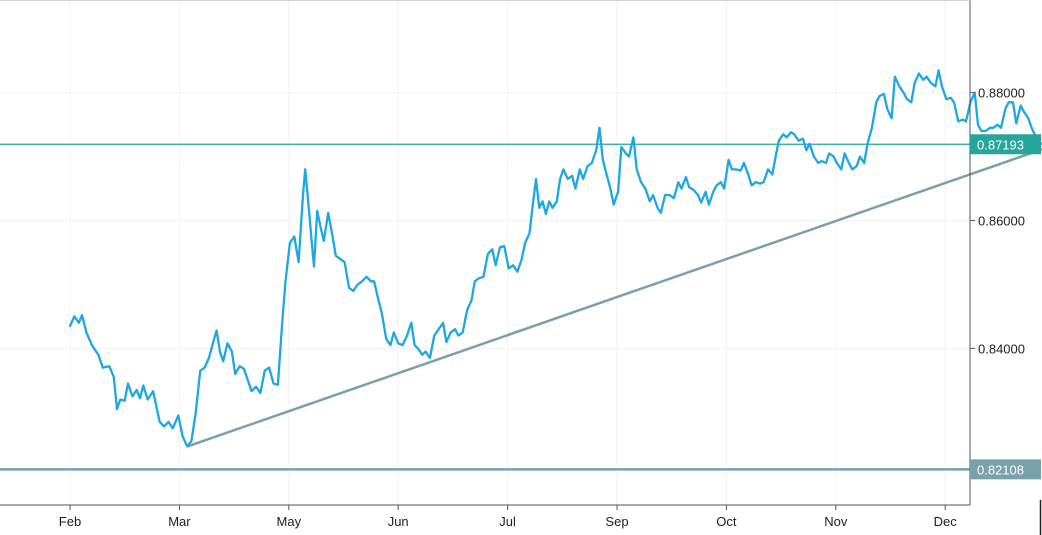  What do you see at coordinates (1001, 348) in the screenshot?
I see `y-tick-label: 0.84000` at bounding box center [1001, 348].